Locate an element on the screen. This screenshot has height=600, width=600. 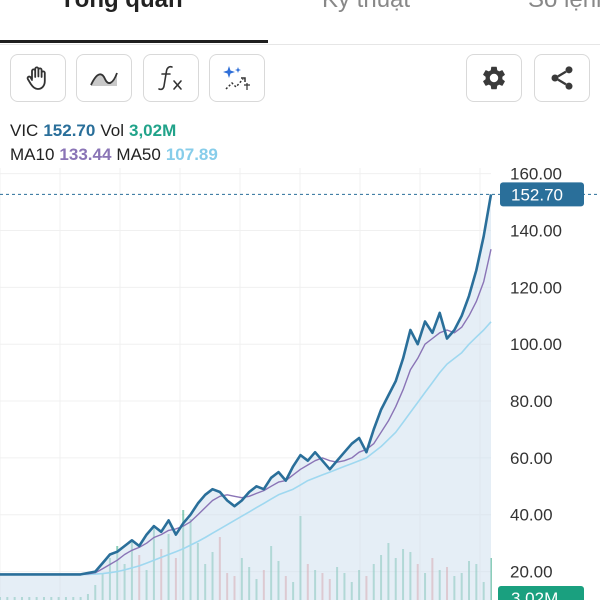
ma-info-line: MA10 133.44 MA50 107.89 is located at coordinates (116, 155).